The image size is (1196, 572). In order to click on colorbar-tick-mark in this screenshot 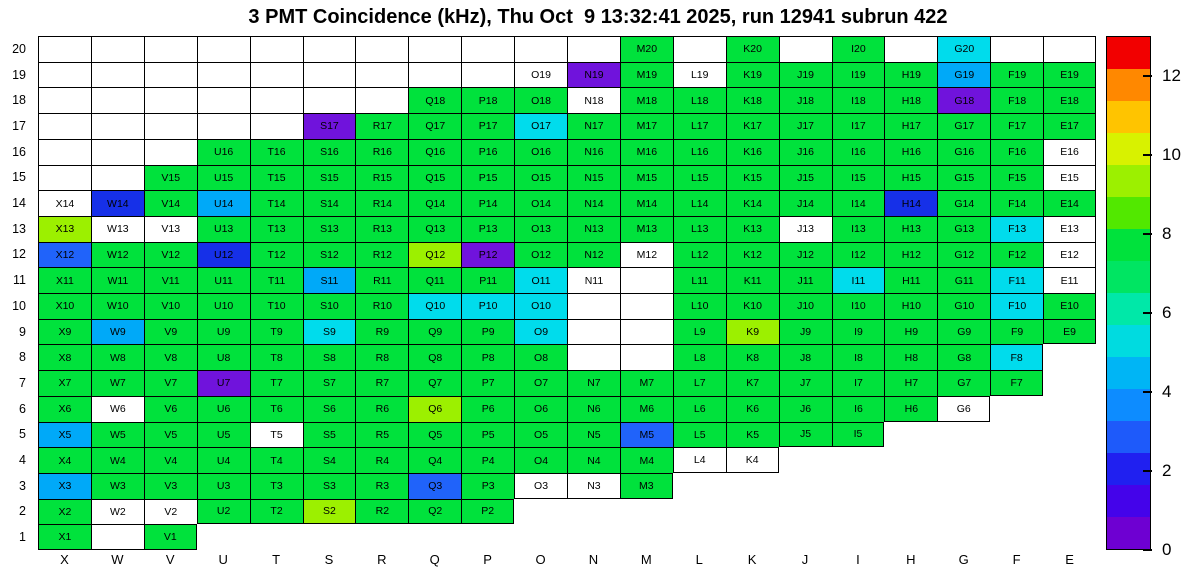, I will do `click(1147, 75)`.